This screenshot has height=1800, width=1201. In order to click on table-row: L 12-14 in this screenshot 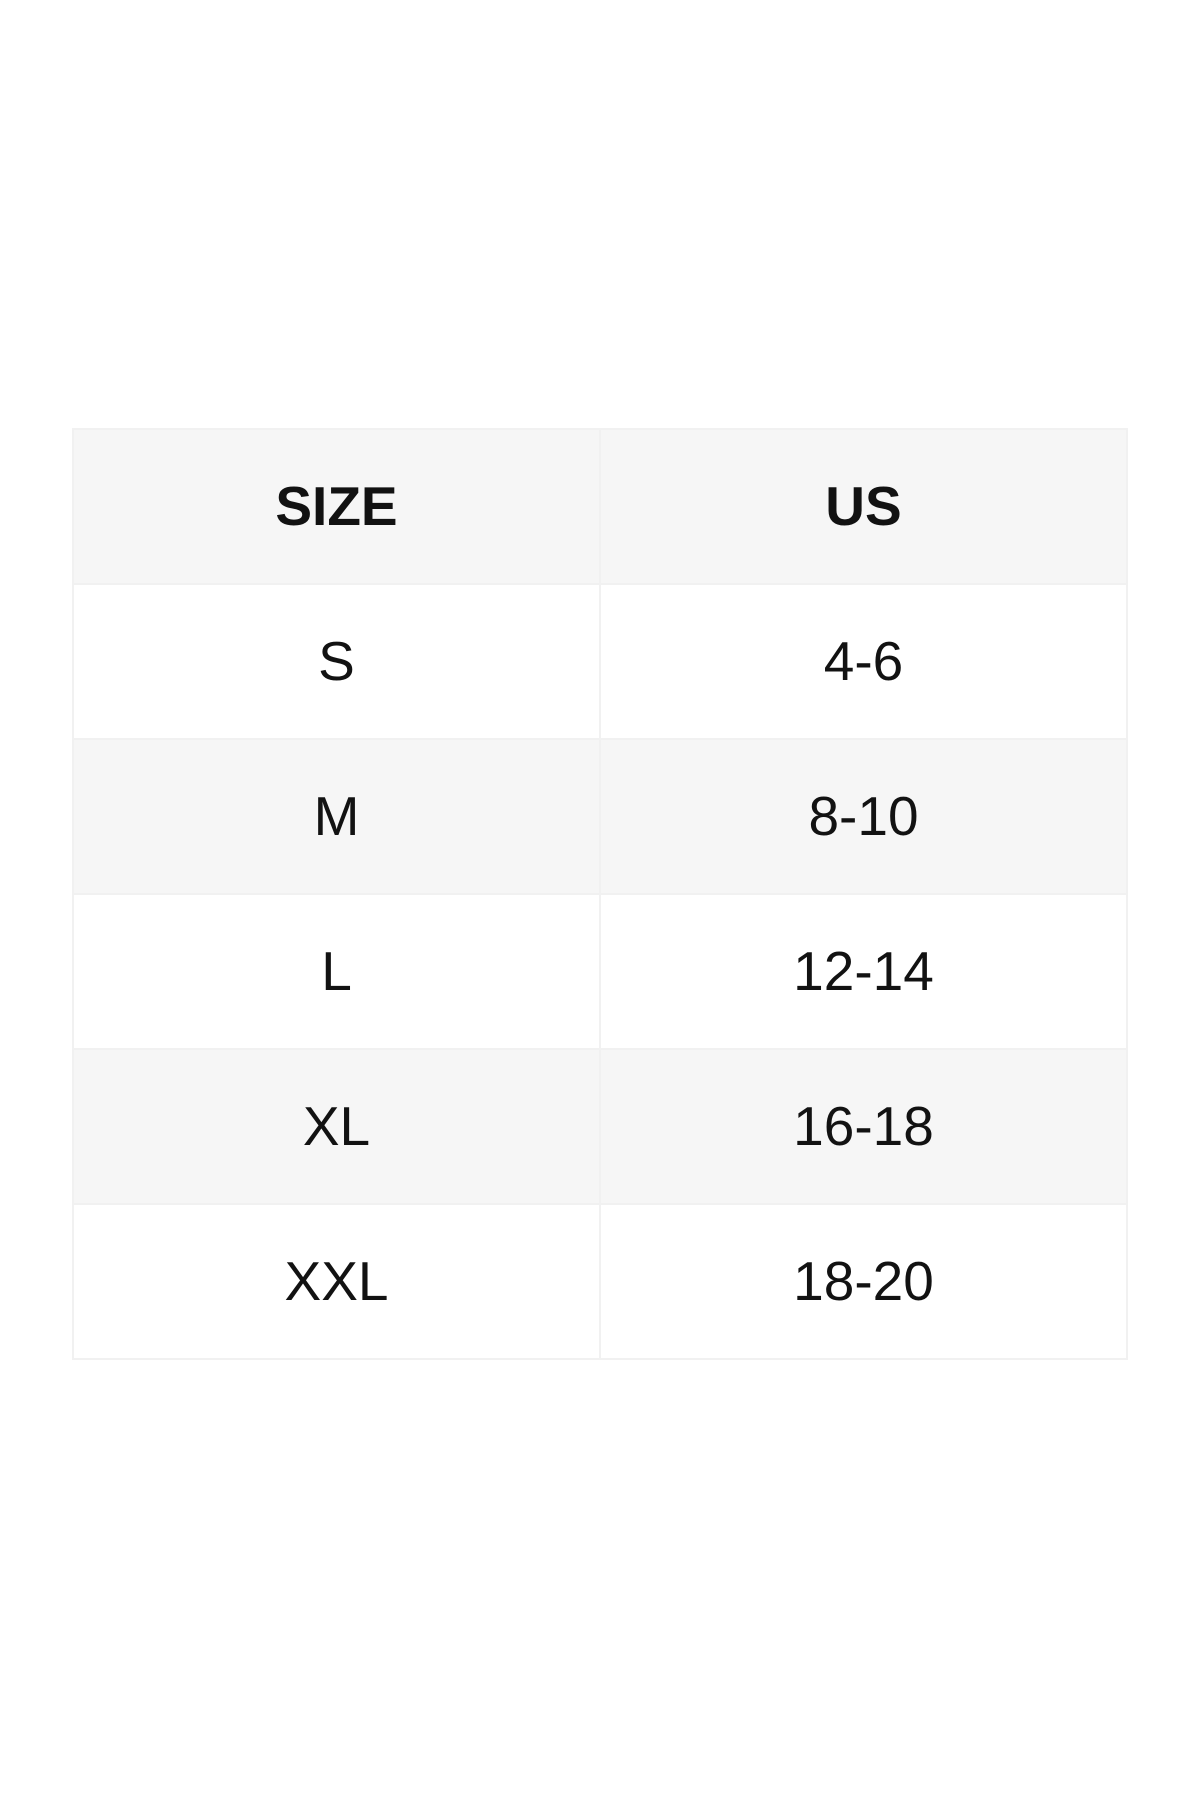, I will do `click(600, 971)`.